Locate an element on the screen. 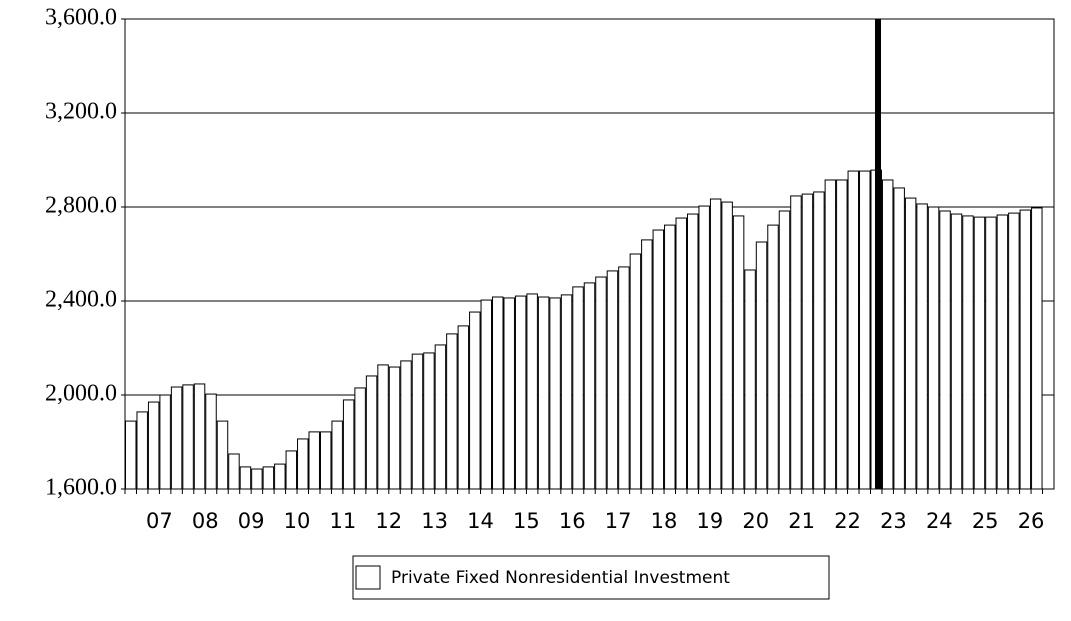 The image size is (1071, 621). x-tick-label: 09 is located at coordinates (251, 521).